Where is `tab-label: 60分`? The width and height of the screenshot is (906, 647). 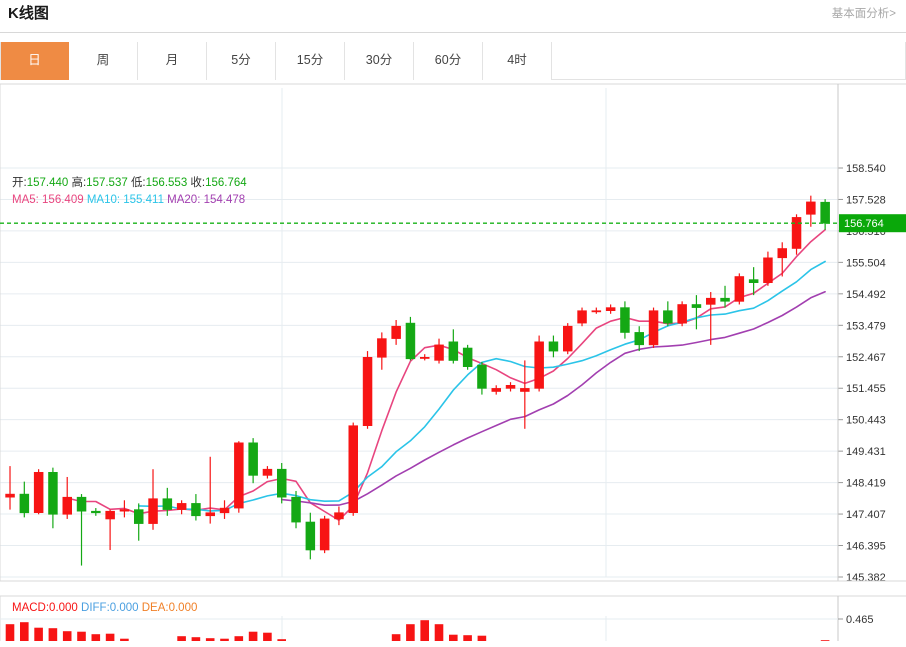
tab-label: 60分 is located at coordinates (448, 60).